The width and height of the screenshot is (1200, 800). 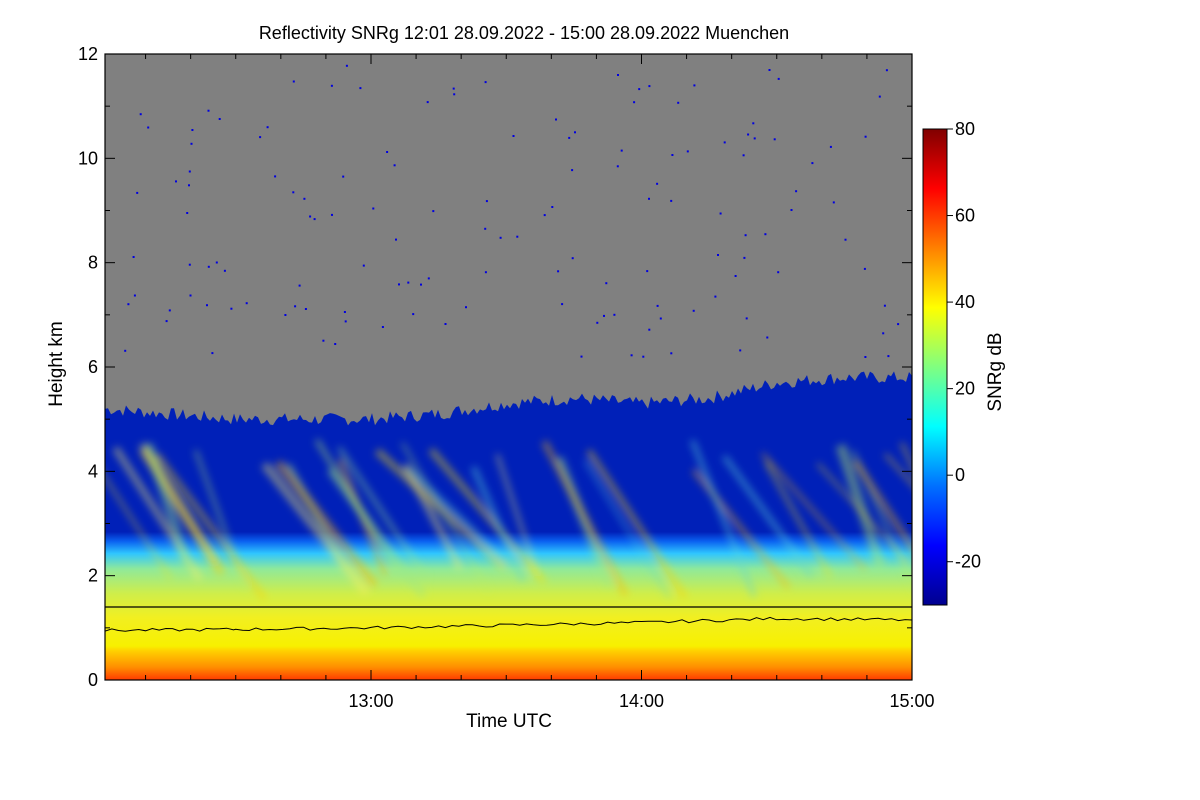 I want to click on fall-streaks, so click(x=508, y=519).